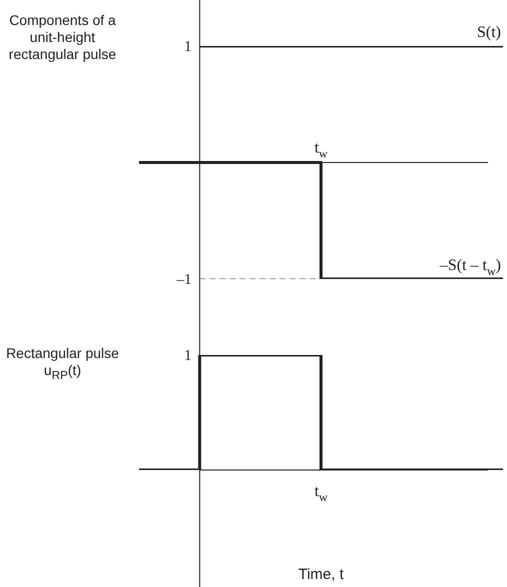  What do you see at coordinates (63, 37) in the screenshot?
I see `y-axis-title: Components of a unit-height rectangular pulse` at bounding box center [63, 37].